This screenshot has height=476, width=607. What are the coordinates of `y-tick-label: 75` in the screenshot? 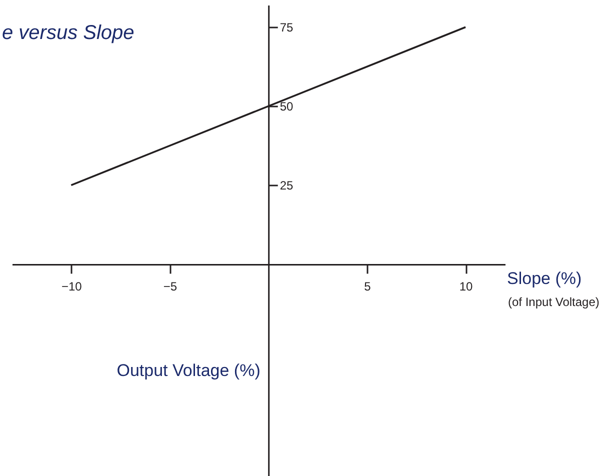 It's located at (287, 27).